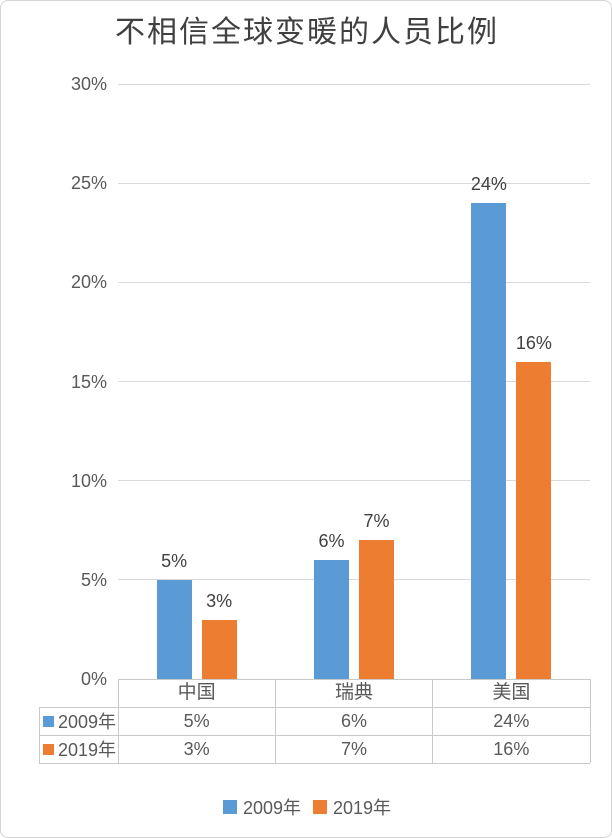 The height and width of the screenshot is (838, 612). What do you see at coordinates (353, 749) in the screenshot?
I see `table-value-cell: 7%` at bounding box center [353, 749].